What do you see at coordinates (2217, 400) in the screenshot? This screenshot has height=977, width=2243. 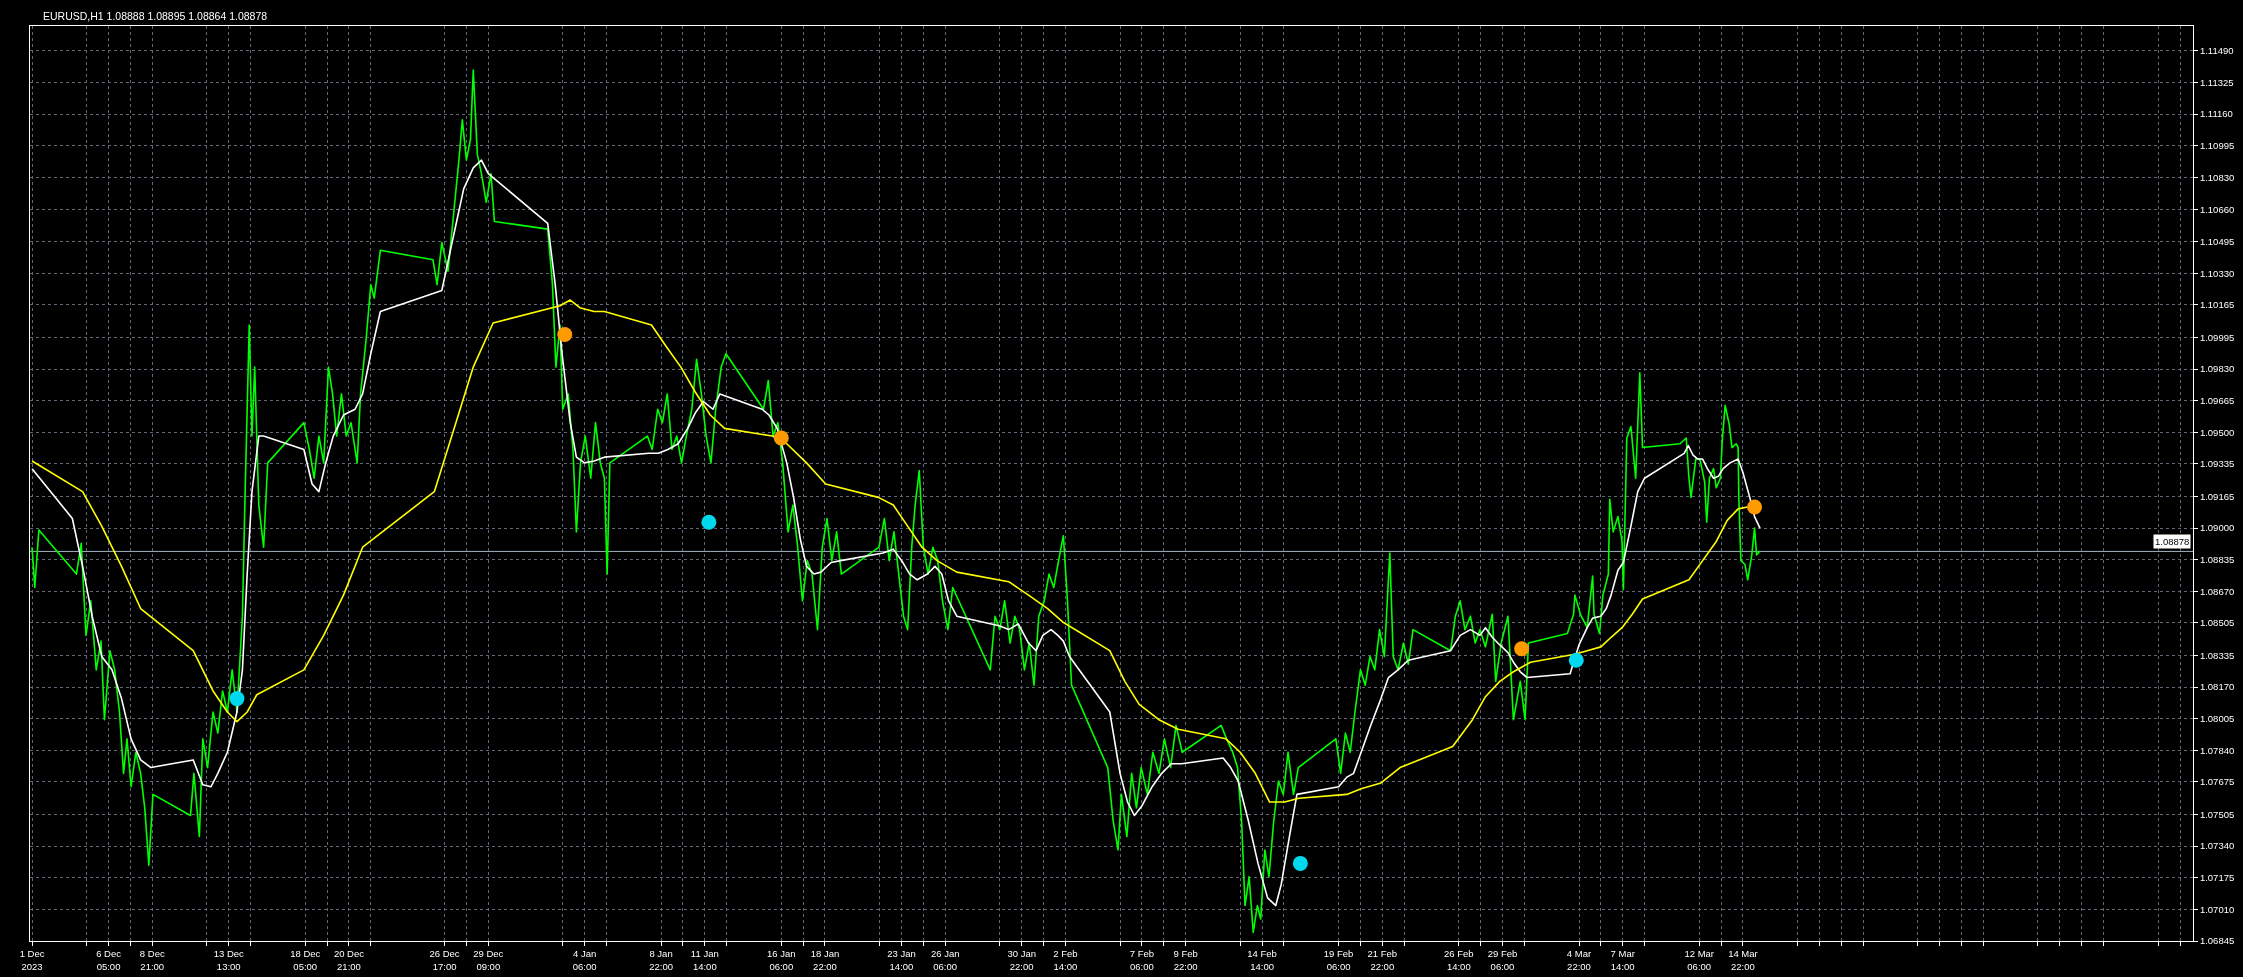 I see `y-tick-label: 1.09665` at bounding box center [2217, 400].